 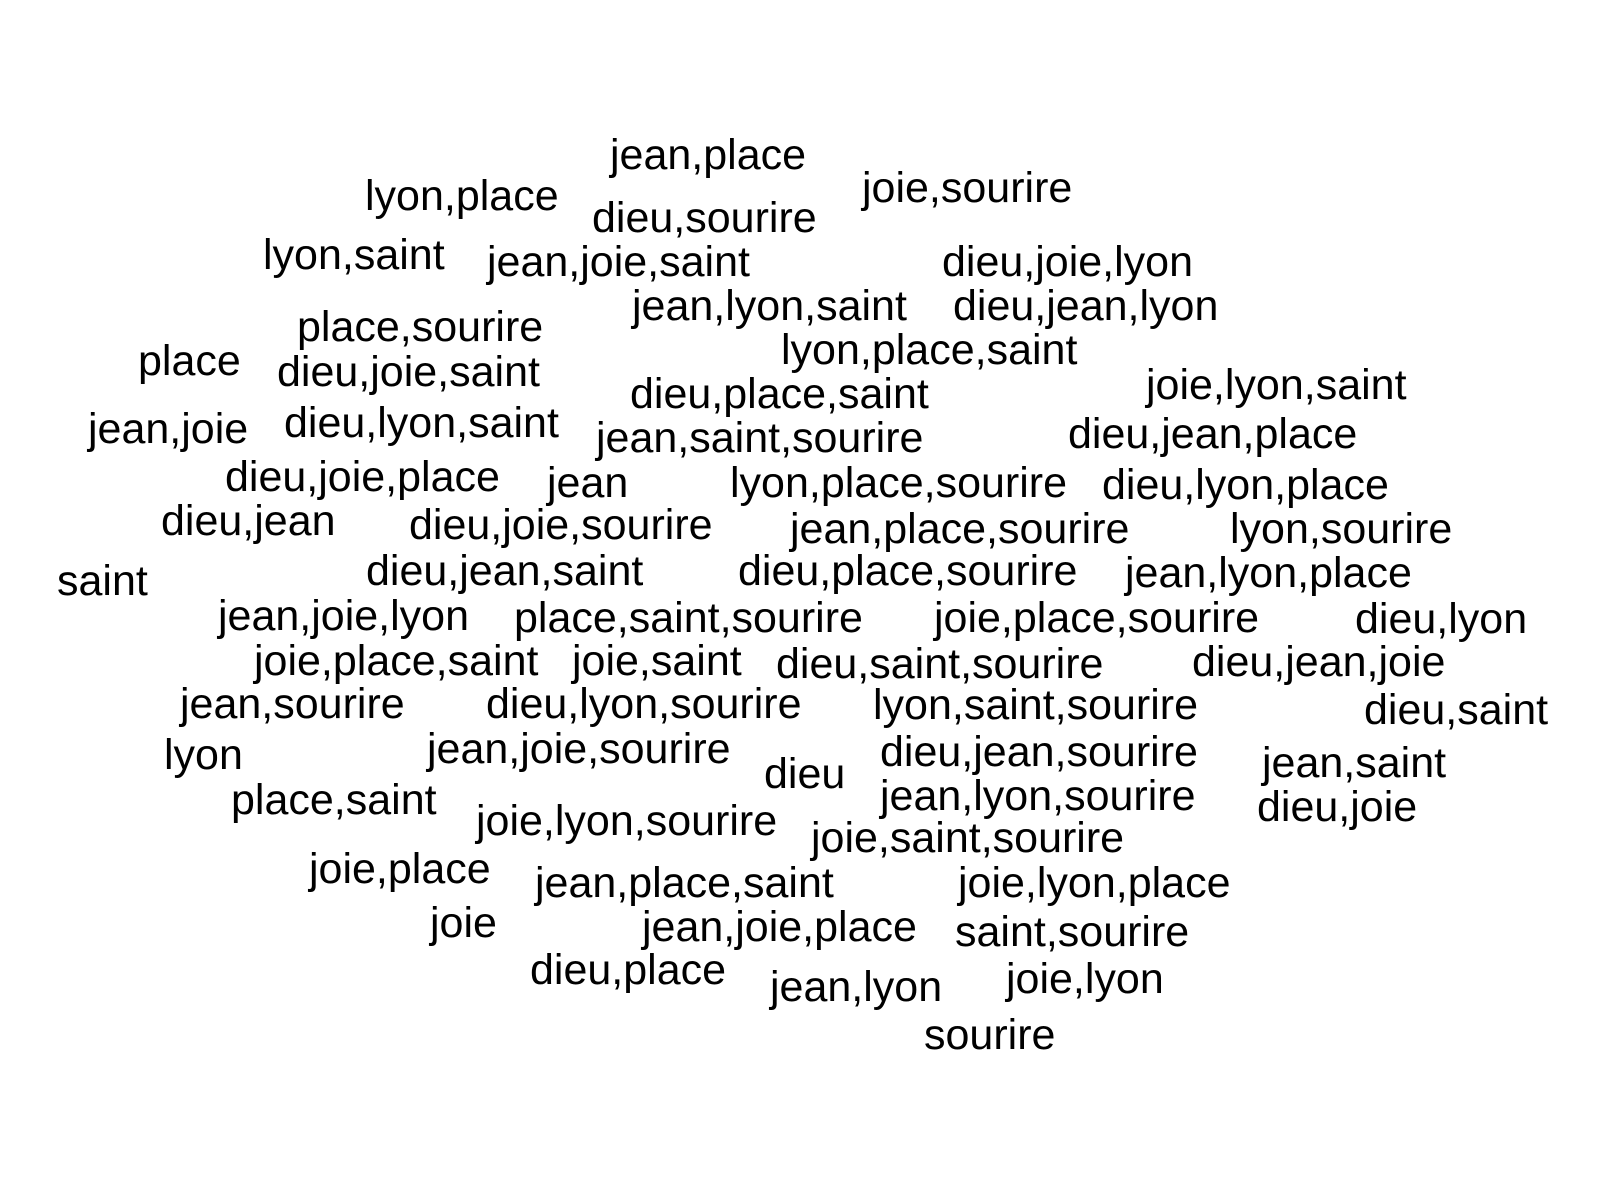 I want to click on word: jean,sourire, so click(x=292, y=704).